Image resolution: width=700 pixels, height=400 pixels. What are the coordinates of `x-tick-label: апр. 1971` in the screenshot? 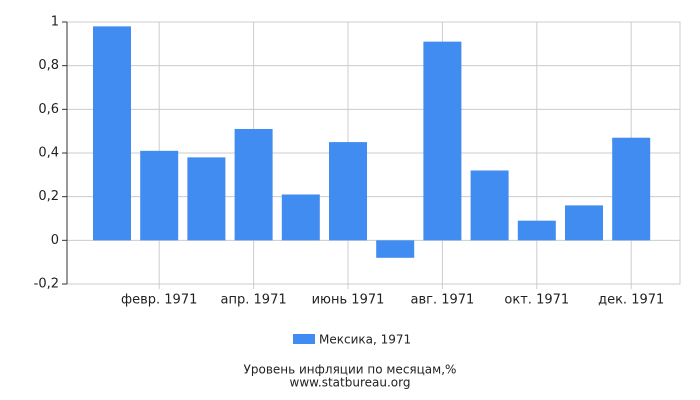 It's located at (254, 300).